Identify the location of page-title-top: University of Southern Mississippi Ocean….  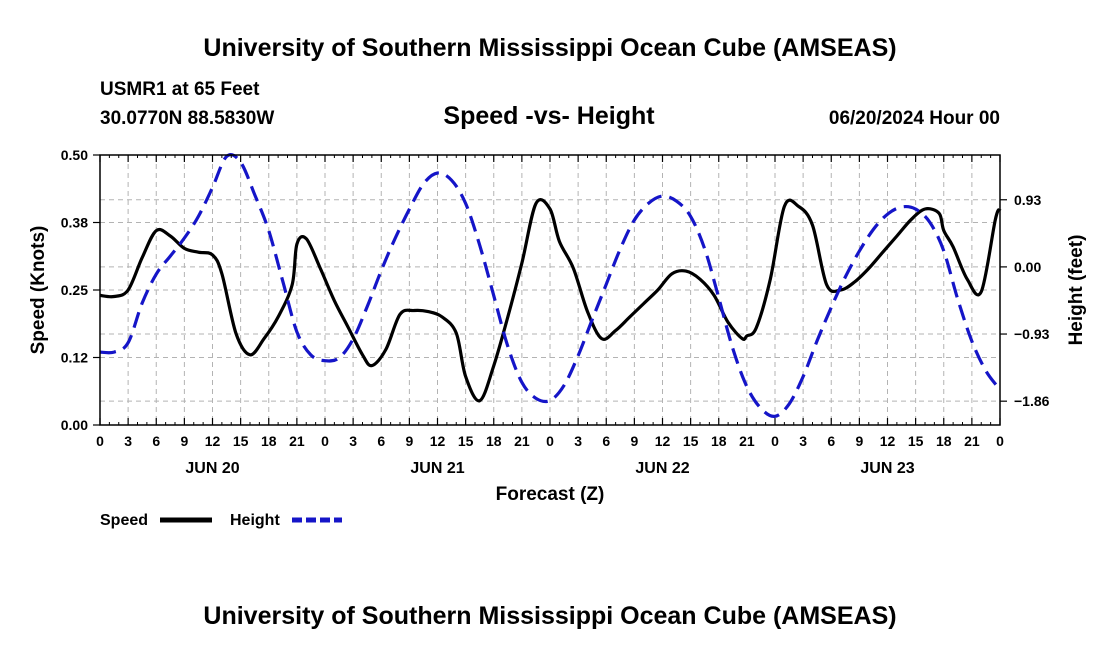
(549, 48).